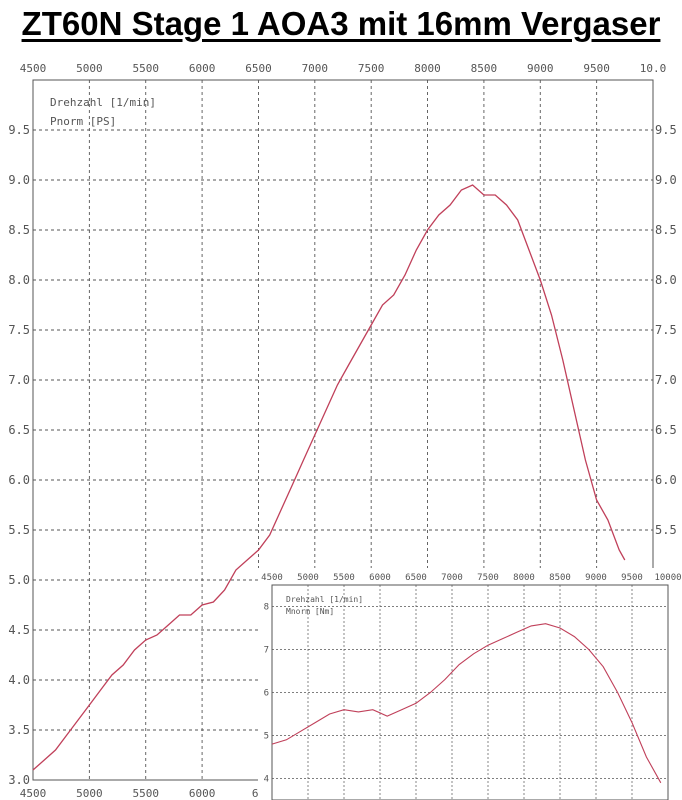 Image resolution: width=682 pixels, height=800 pixels. Describe the element at coordinates (484, 68) in the screenshot. I see `top-tick-label: 8500` at that location.